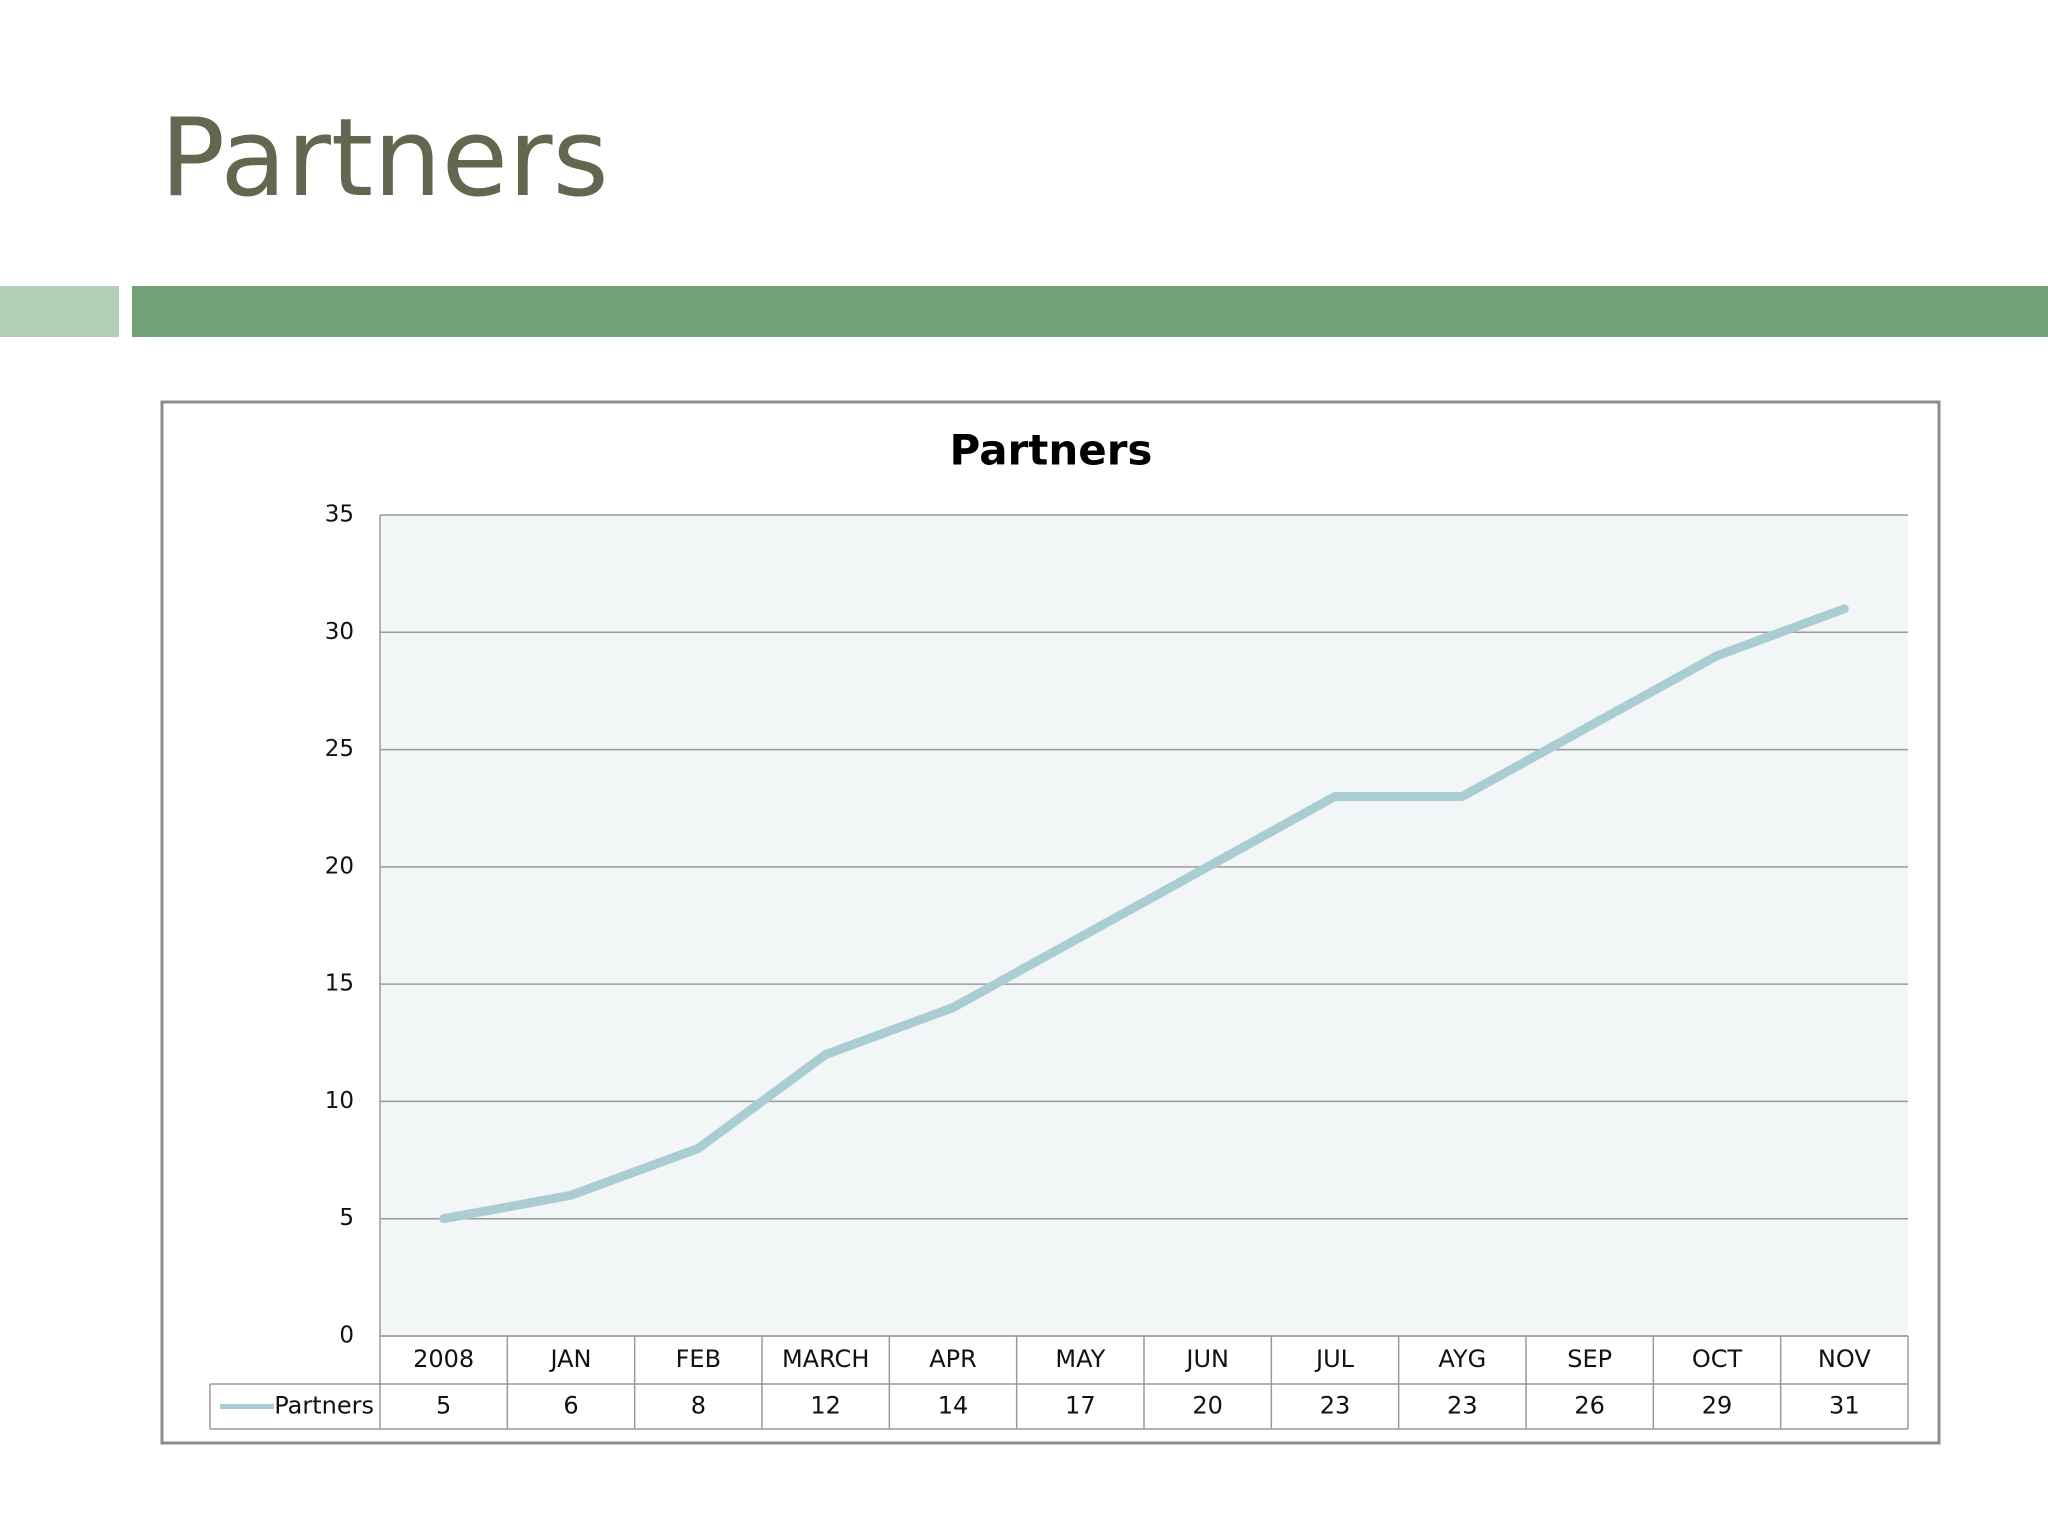 Image resolution: width=2048 pixels, height=1536 pixels. Describe the element at coordinates (1080, 1359) in the screenshot. I see `x-tick-label: MAY` at that location.